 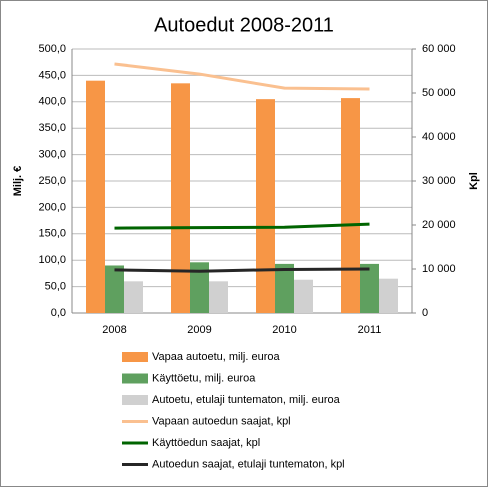 I want to click on y-tick-label: 150,0, so click(x=52, y=234).